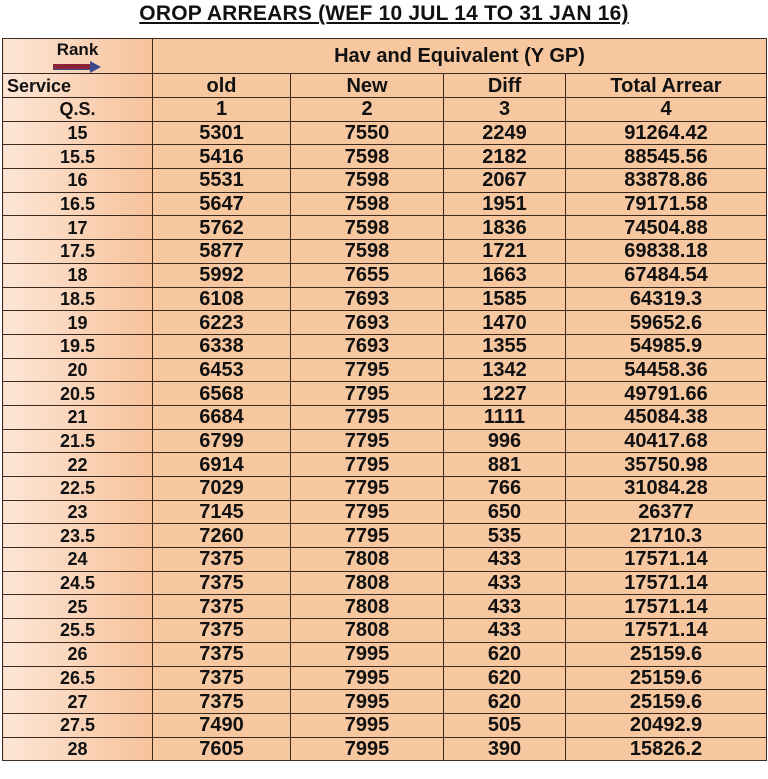  I want to click on qs-cell: 26.5, so click(77, 678).